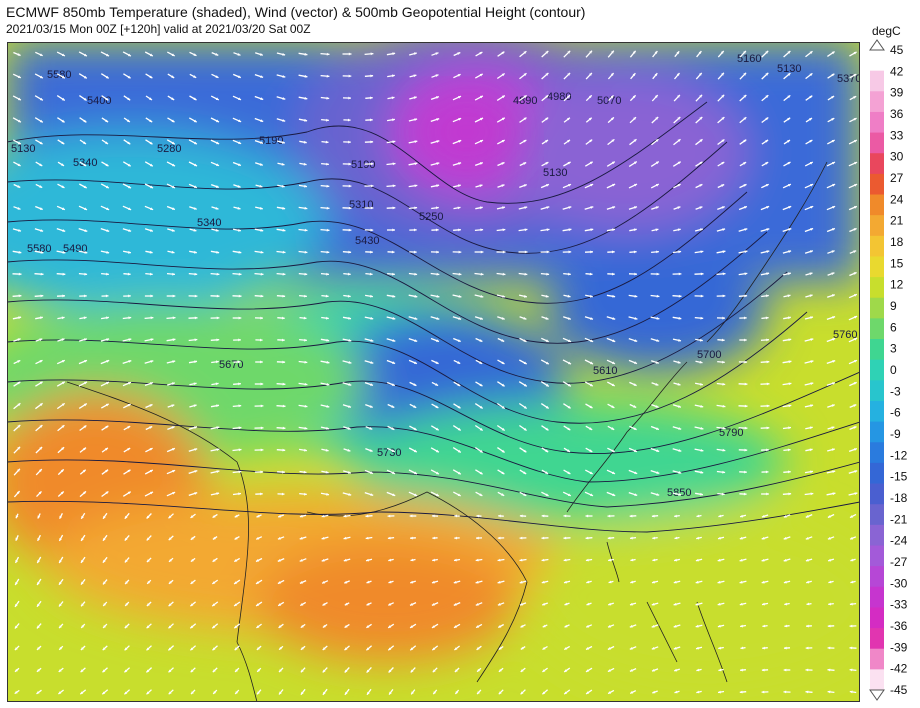 The height and width of the screenshot is (708, 920). What do you see at coordinates (877, 61) in the screenshot?
I see `colorbar-swatch` at bounding box center [877, 61].